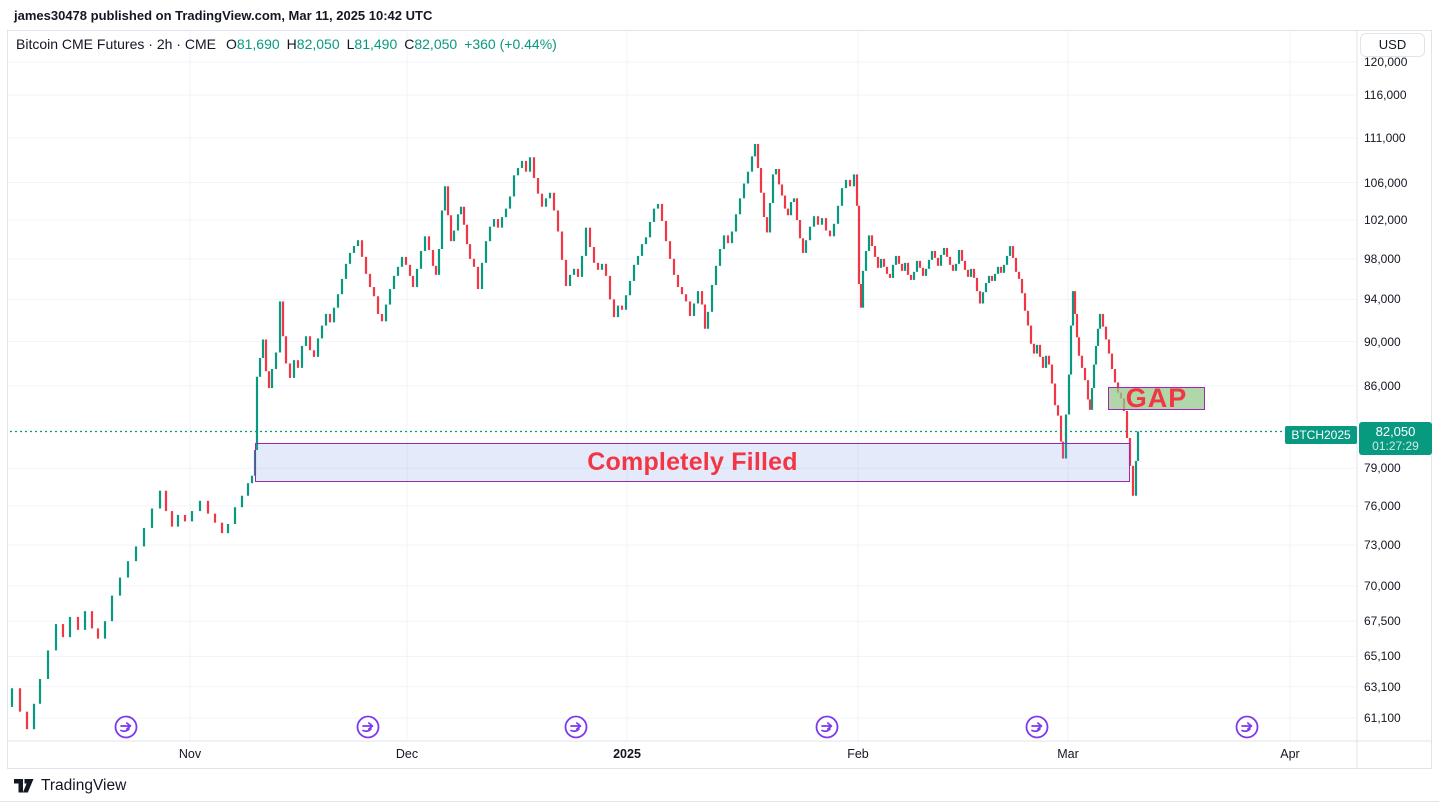  Describe the element at coordinates (1386, 182) in the screenshot. I see `price-tick-label: 106,000` at that location.